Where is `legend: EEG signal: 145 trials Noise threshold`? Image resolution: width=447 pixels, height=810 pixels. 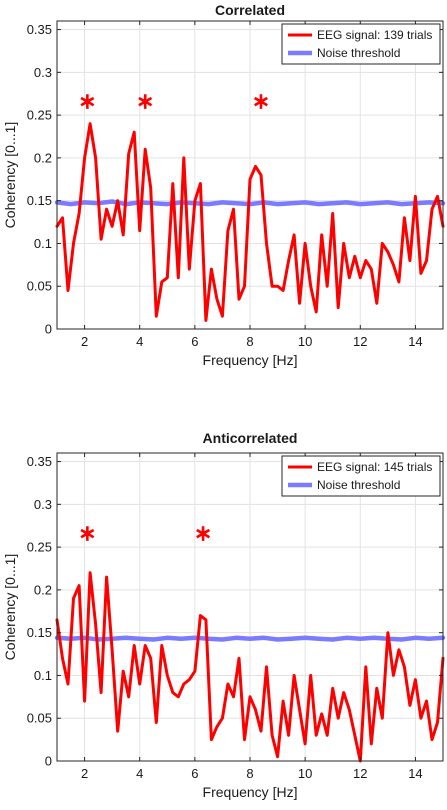
legend: EEG signal: 145 trials Noise threshold is located at coordinates (361, 476).